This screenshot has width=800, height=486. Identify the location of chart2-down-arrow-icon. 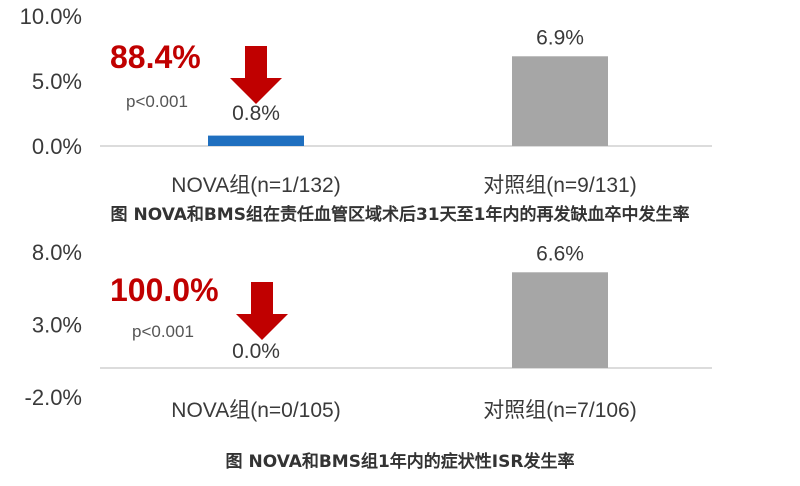
(262, 311).